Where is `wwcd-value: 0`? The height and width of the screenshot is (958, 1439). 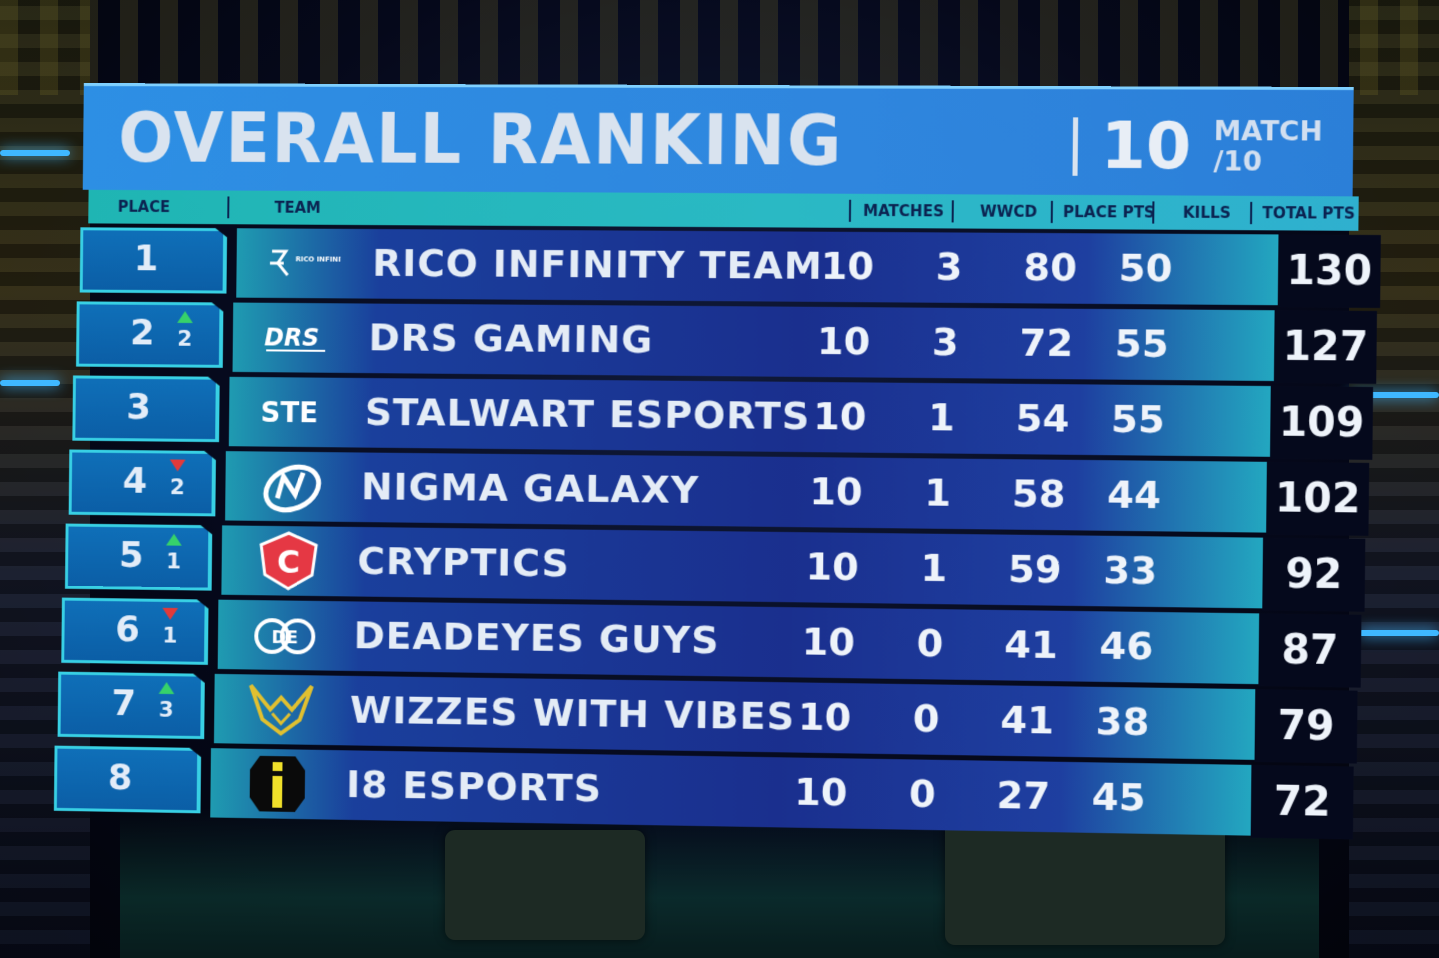
wwcd-value: 0 is located at coordinates (930, 643).